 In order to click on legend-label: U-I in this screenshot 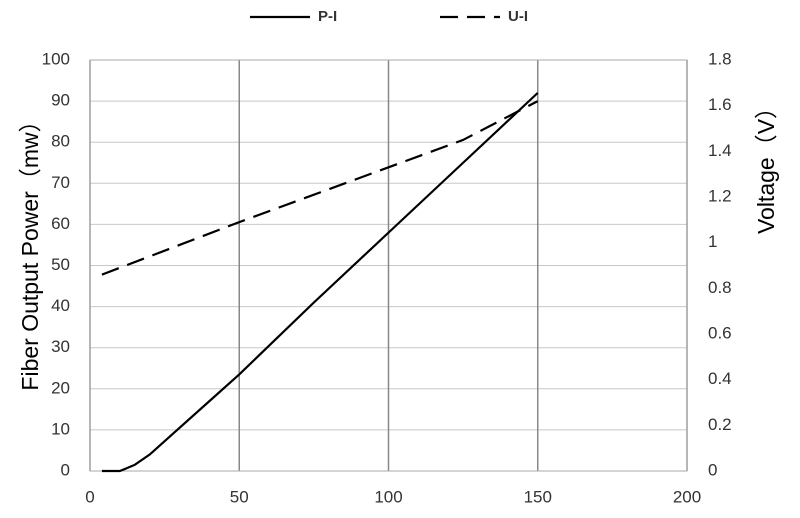, I will do `click(518, 16)`.